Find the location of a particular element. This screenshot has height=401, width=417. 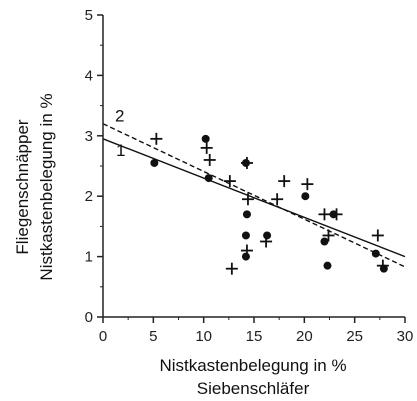

x-tick-label: 0 is located at coordinates (103, 336).